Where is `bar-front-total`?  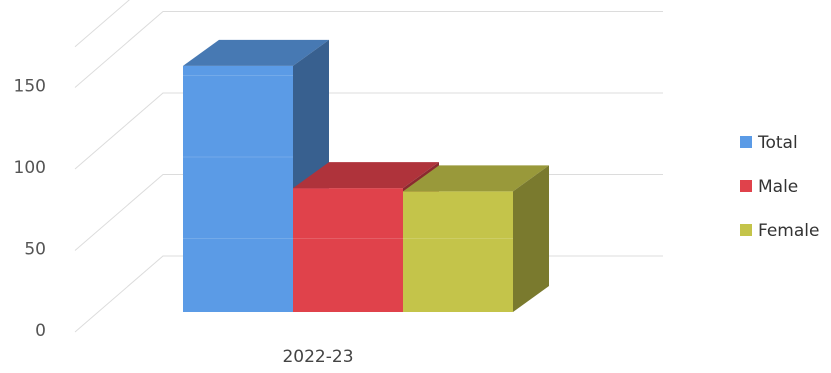
bar-front-total is located at coordinates (238, 189).